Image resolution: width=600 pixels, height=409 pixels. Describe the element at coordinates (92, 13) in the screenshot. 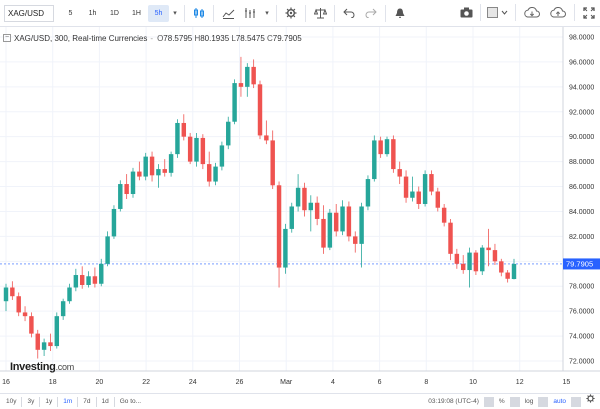

I see `timeframe-1h: 1h` at that location.